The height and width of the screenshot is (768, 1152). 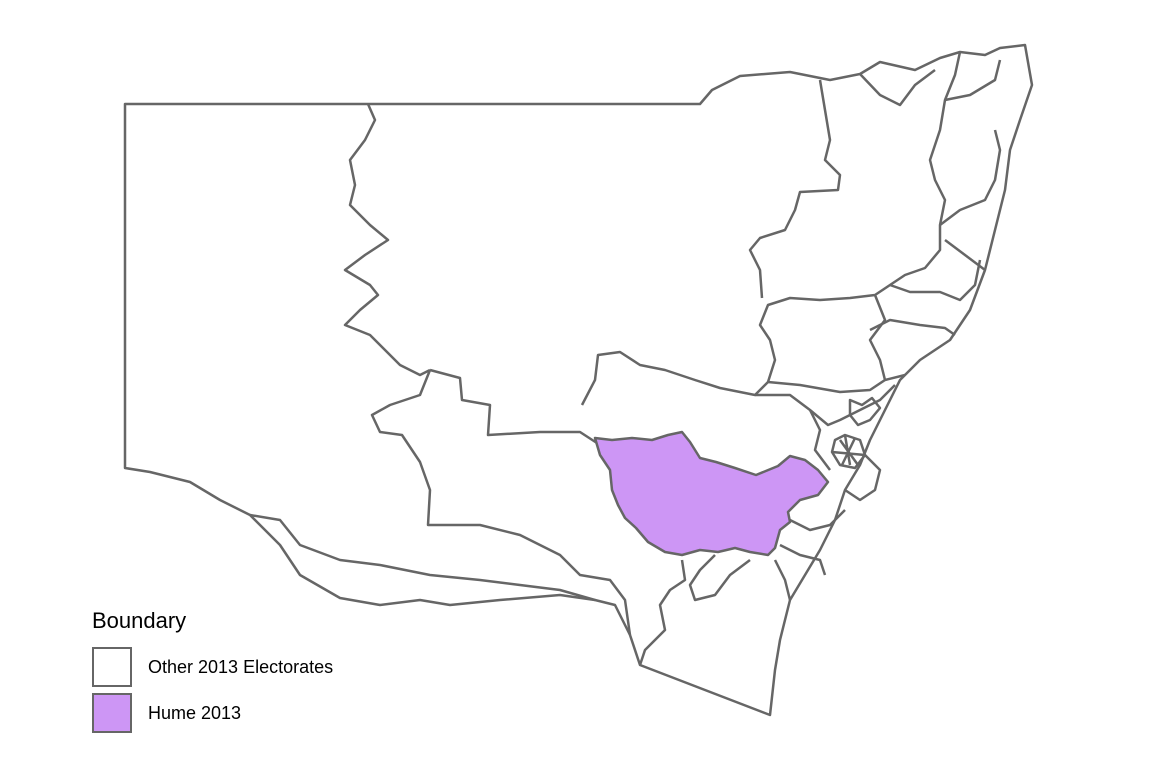 I want to click on legend-title: Boundary, so click(x=139, y=620).